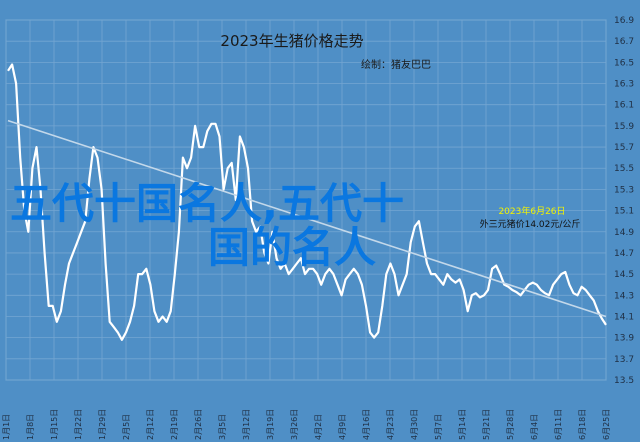 The width and height of the screenshot is (640, 442). Describe the element at coordinates (102, 424) in the screenshot. I see `x-tick-label: 1月29日` at that location.